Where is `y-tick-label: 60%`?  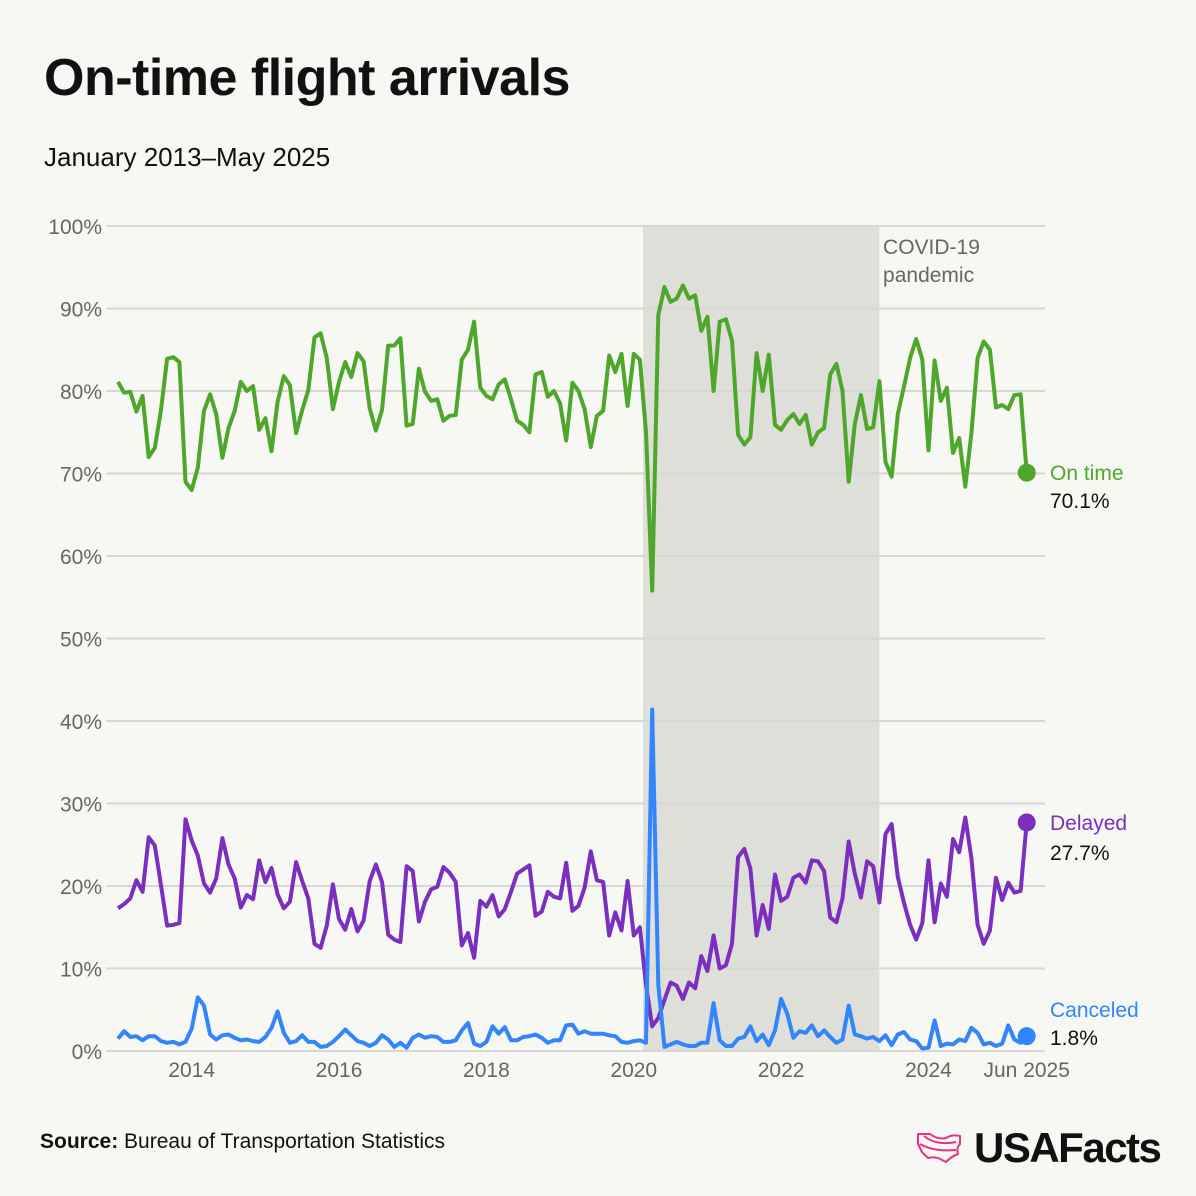
y-tick-label: 60% is located at coordinates (81, 557).